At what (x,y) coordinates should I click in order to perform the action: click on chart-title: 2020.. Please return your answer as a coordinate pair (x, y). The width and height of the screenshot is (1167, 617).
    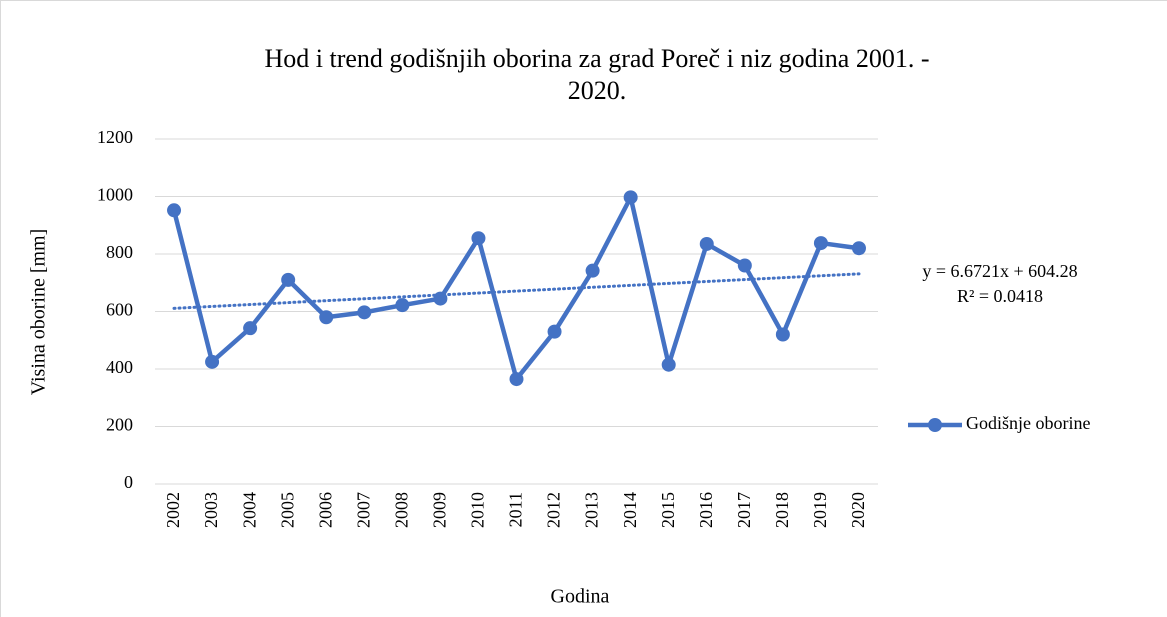
    Looking at the image, I should click on (597, 90).